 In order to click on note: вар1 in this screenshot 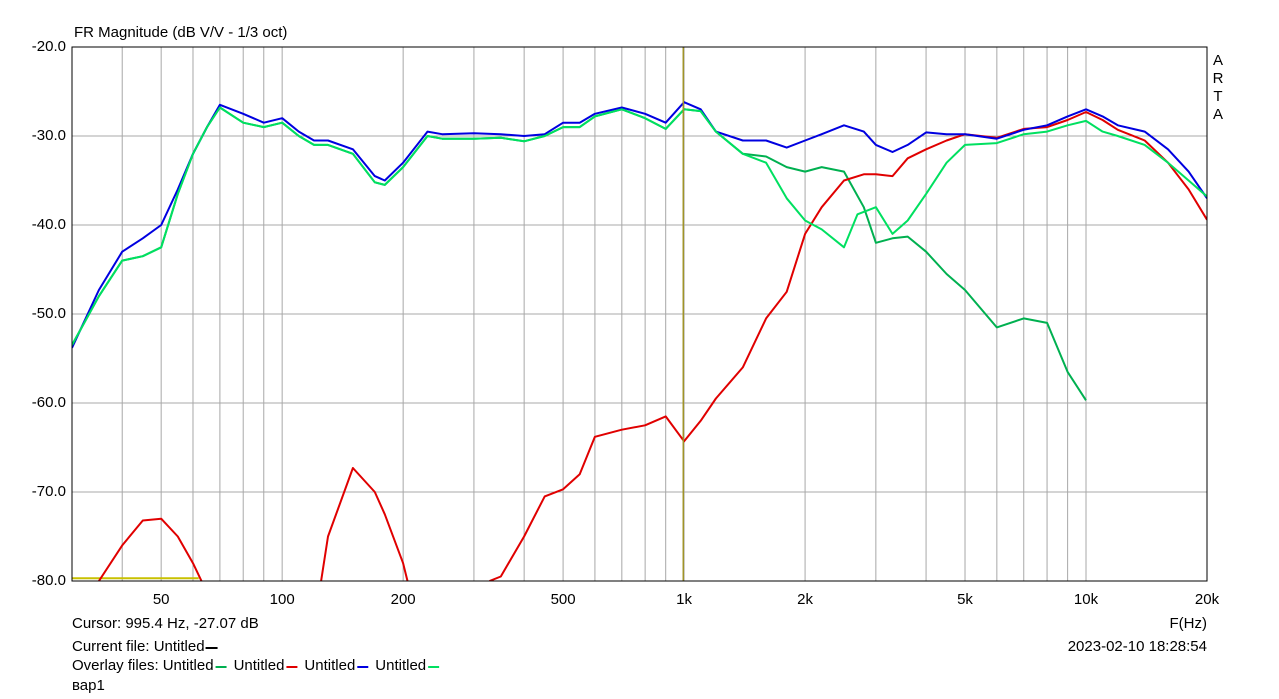, I will do `click(88, 685)`.